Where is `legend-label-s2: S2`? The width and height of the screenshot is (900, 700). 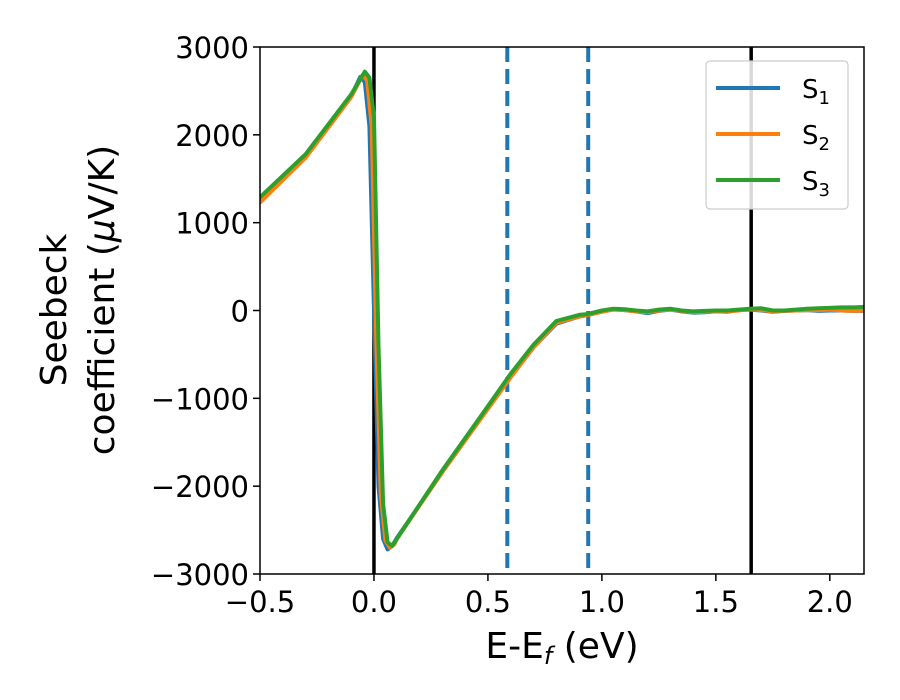 legend-label-s2: S2 is located at coordinates (816, 138).